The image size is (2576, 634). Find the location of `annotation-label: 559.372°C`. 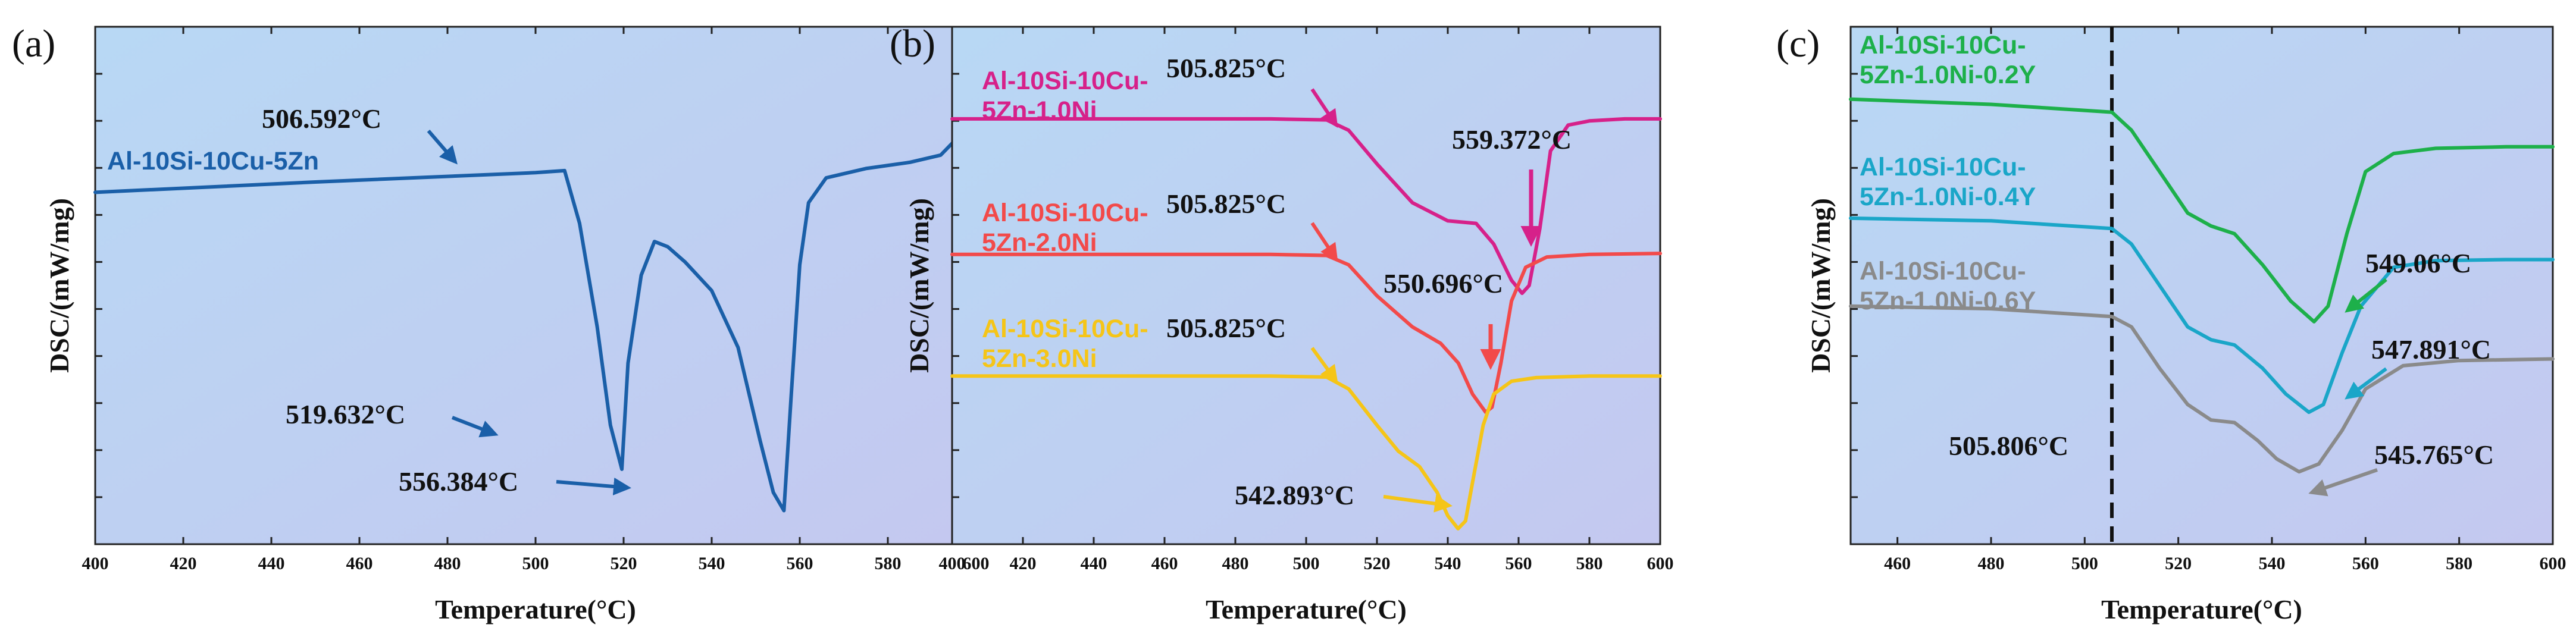

annotation-label: 559.372°C is located at coordinates (1512, 139).